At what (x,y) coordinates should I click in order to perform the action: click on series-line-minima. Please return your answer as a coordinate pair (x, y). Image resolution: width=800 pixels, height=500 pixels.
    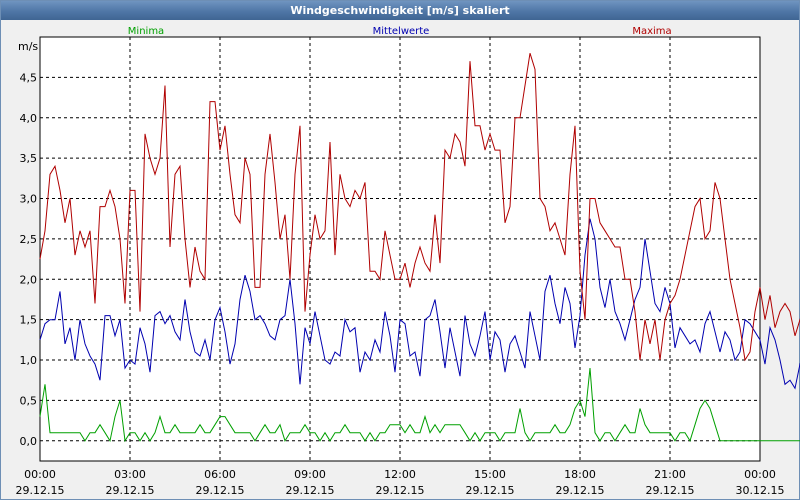
    Looking at the image, I should click on (419, 405).